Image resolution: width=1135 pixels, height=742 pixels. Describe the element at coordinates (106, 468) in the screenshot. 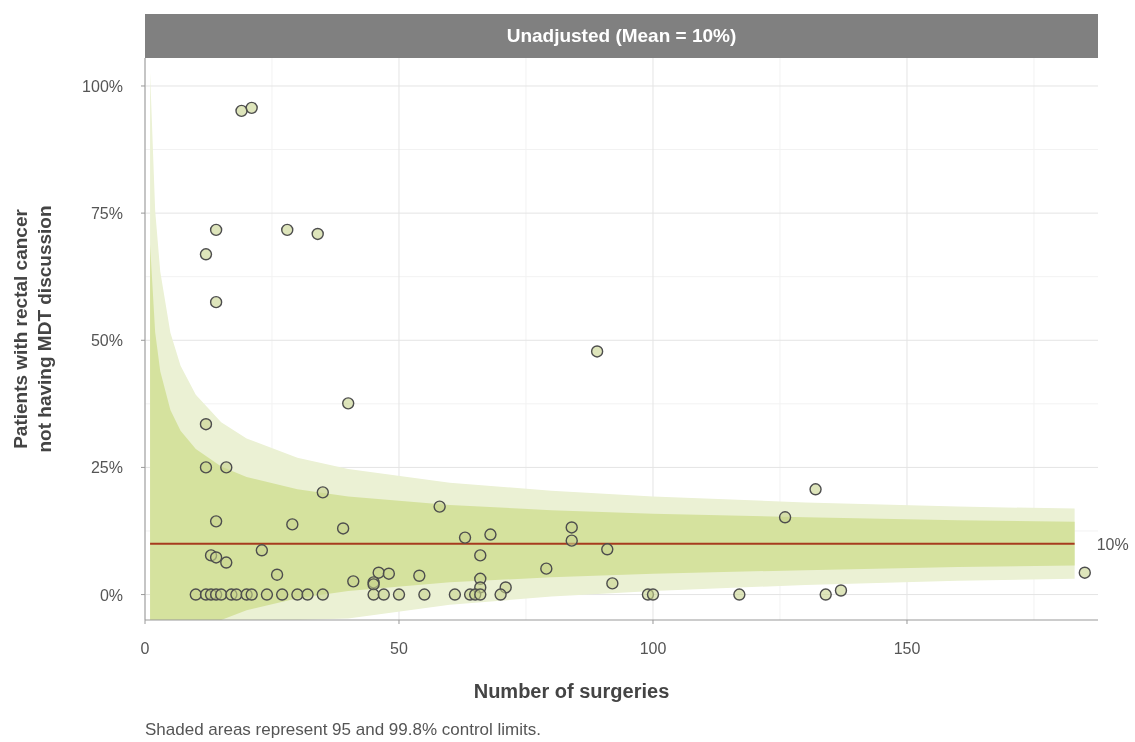

I see `y-tick-label: 25%` at that location.